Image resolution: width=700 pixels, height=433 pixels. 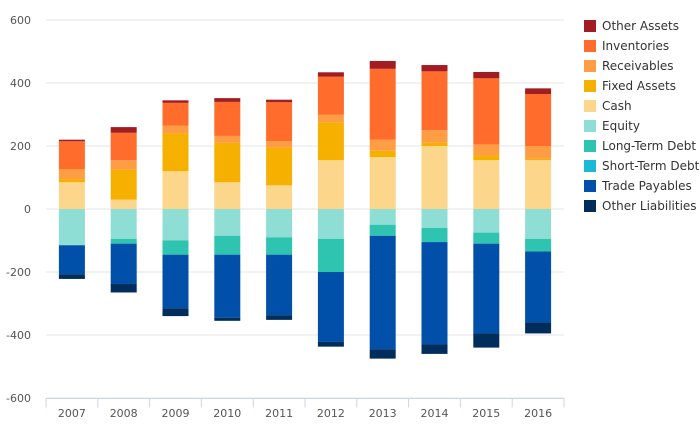 I want to click on legend-item: Other Liabilities, so click(x=642, y=206).